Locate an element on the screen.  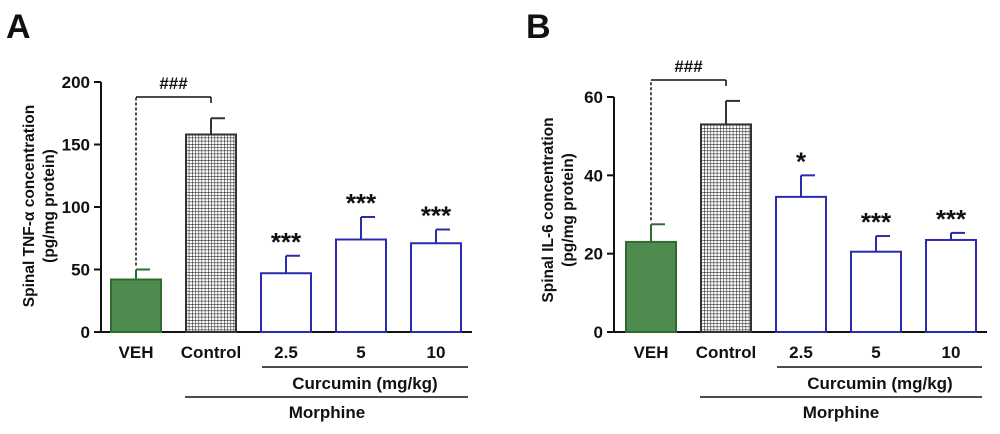
panel-letter: B is located at coordinates (538, 27).